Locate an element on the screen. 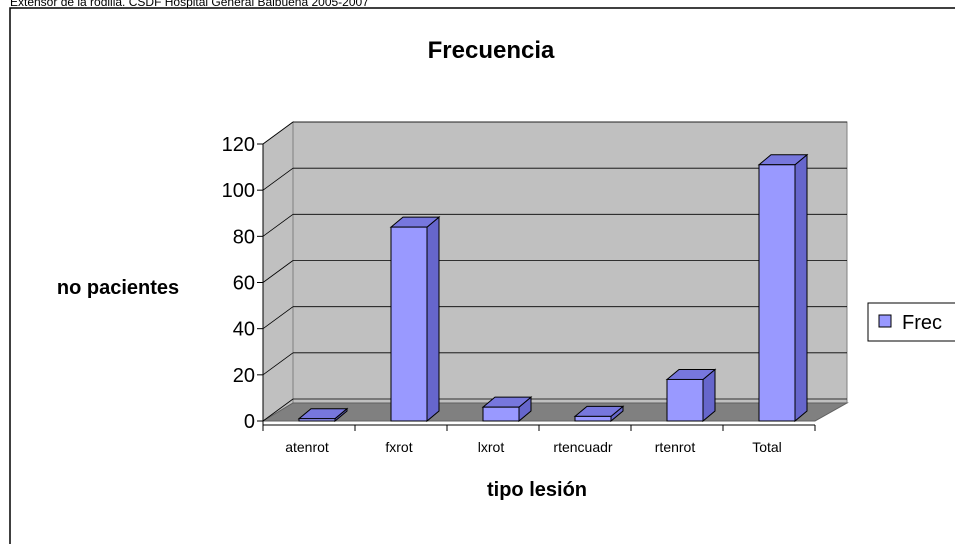 Image resolution: width=955 pixels, height=544 pixels. y-tick-label: 80 is located at coordinates (244, 237).